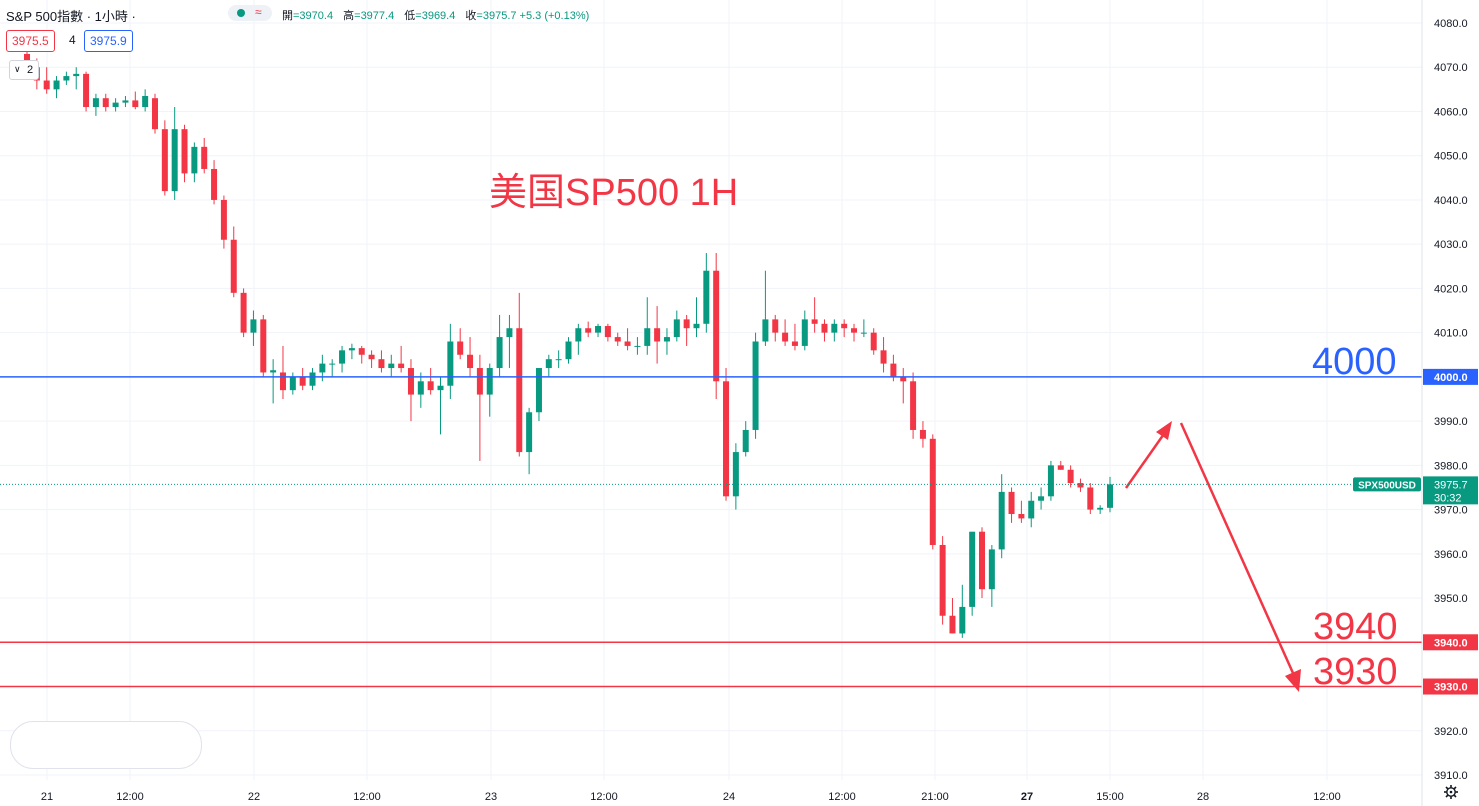  What do you see at coordinates (1451, 555) in the screenshot?
I see `y-tick-label: 3960.0` at bounding box center [1451, 555].